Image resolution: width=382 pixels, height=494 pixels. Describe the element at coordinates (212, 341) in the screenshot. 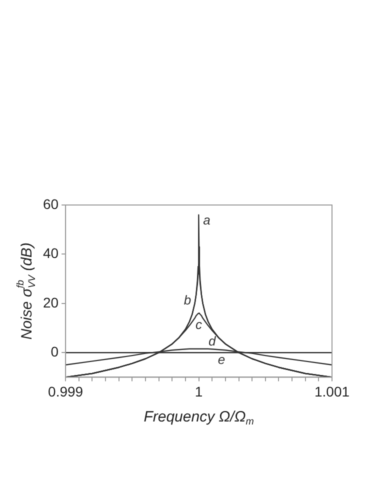

I see `series-label: d` at that location.